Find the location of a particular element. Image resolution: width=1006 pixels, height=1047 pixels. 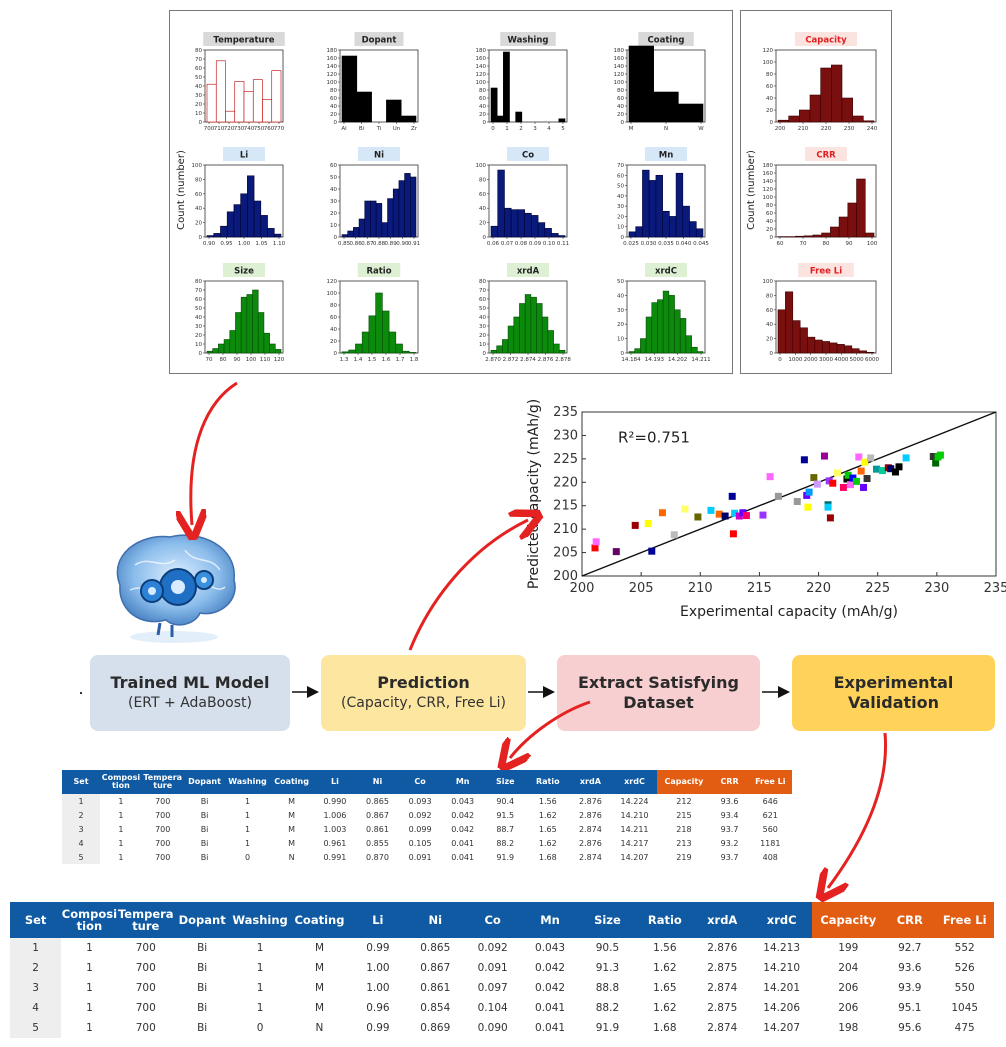

histogram-ytick-label: 10 is located at coordinates (198, 345).